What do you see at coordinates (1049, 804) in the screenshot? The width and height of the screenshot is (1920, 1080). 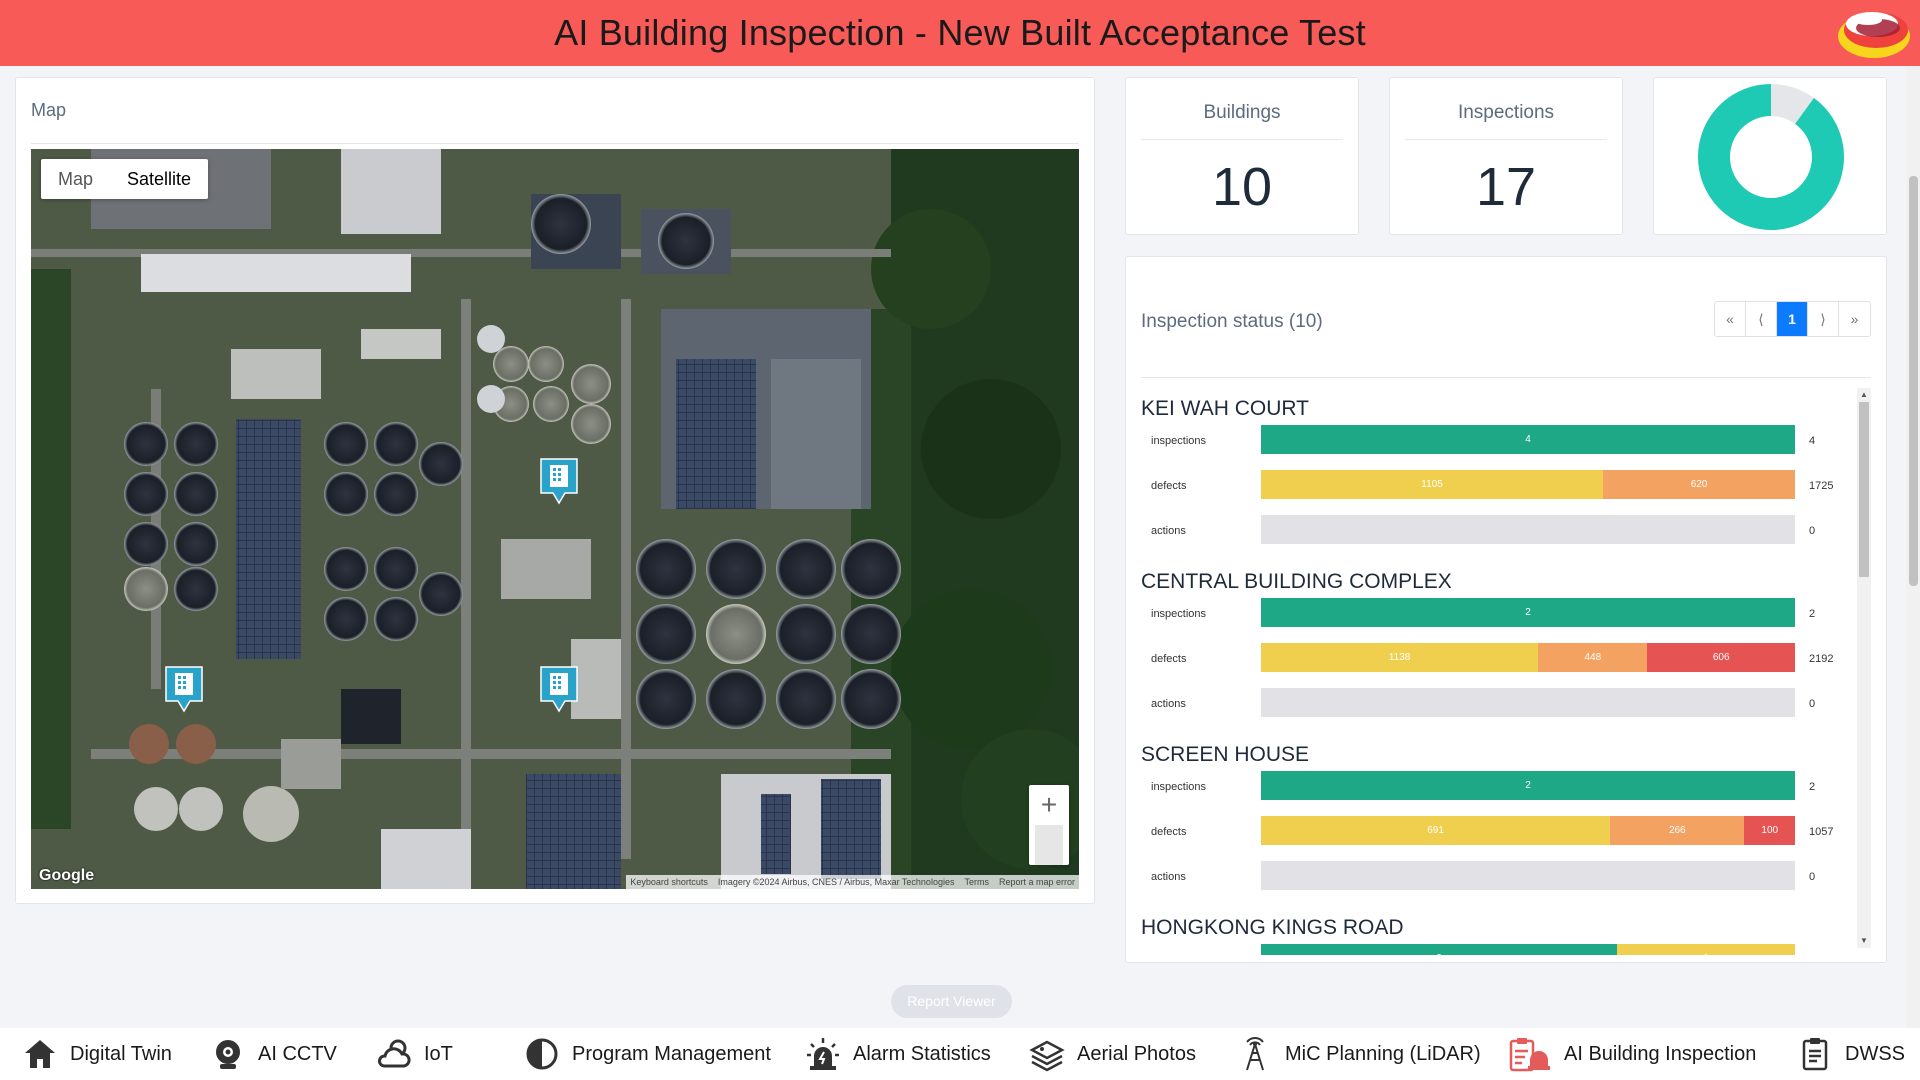 I see `zoom-in-button: +` at bounding box center [1049, 804].